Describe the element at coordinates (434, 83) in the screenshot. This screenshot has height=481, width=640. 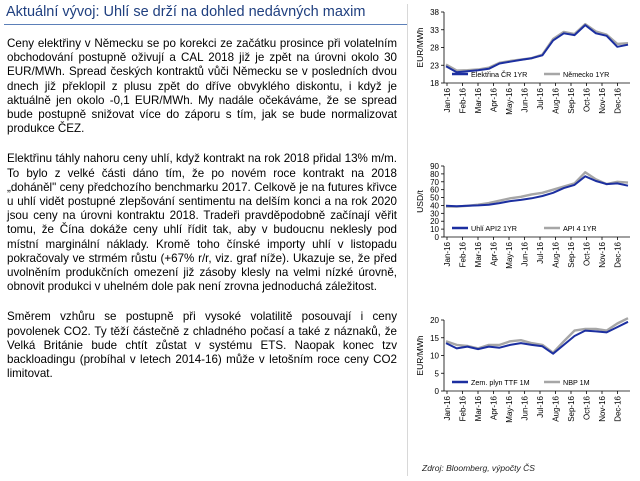
I see `y-tick-label: 18` at that location.